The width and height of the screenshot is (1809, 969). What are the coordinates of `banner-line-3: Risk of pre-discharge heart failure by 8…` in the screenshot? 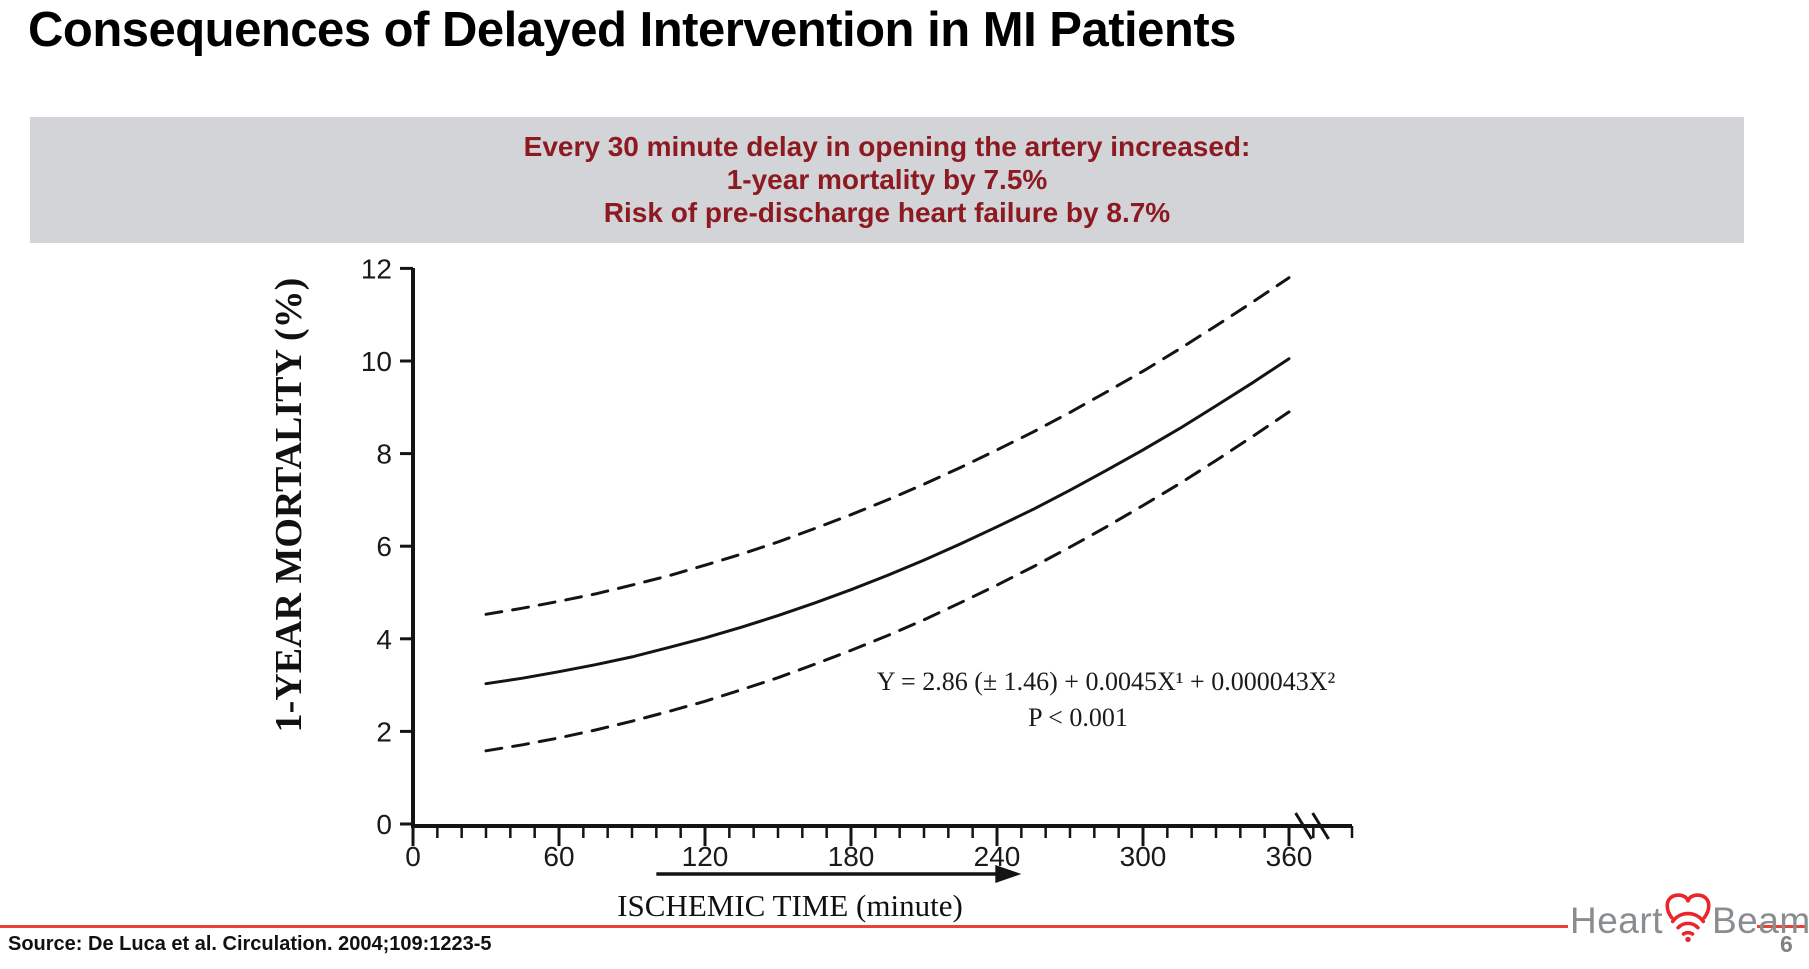 It's located at (887, 212).